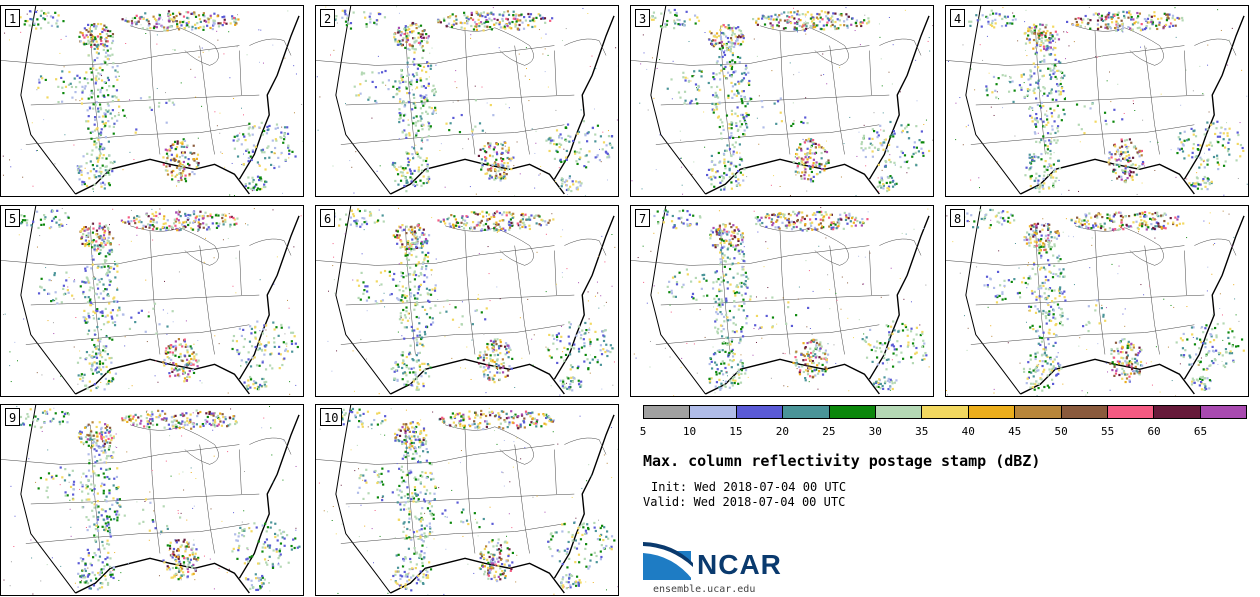 The width and height of the screenshot is (1260, 597). Describe the element at coordinates (943, 432) in the screenshot. I see `colorbar-tick-labels: 5 10 15 20 25 30 35 40 45 50 55 60 65` at that location.